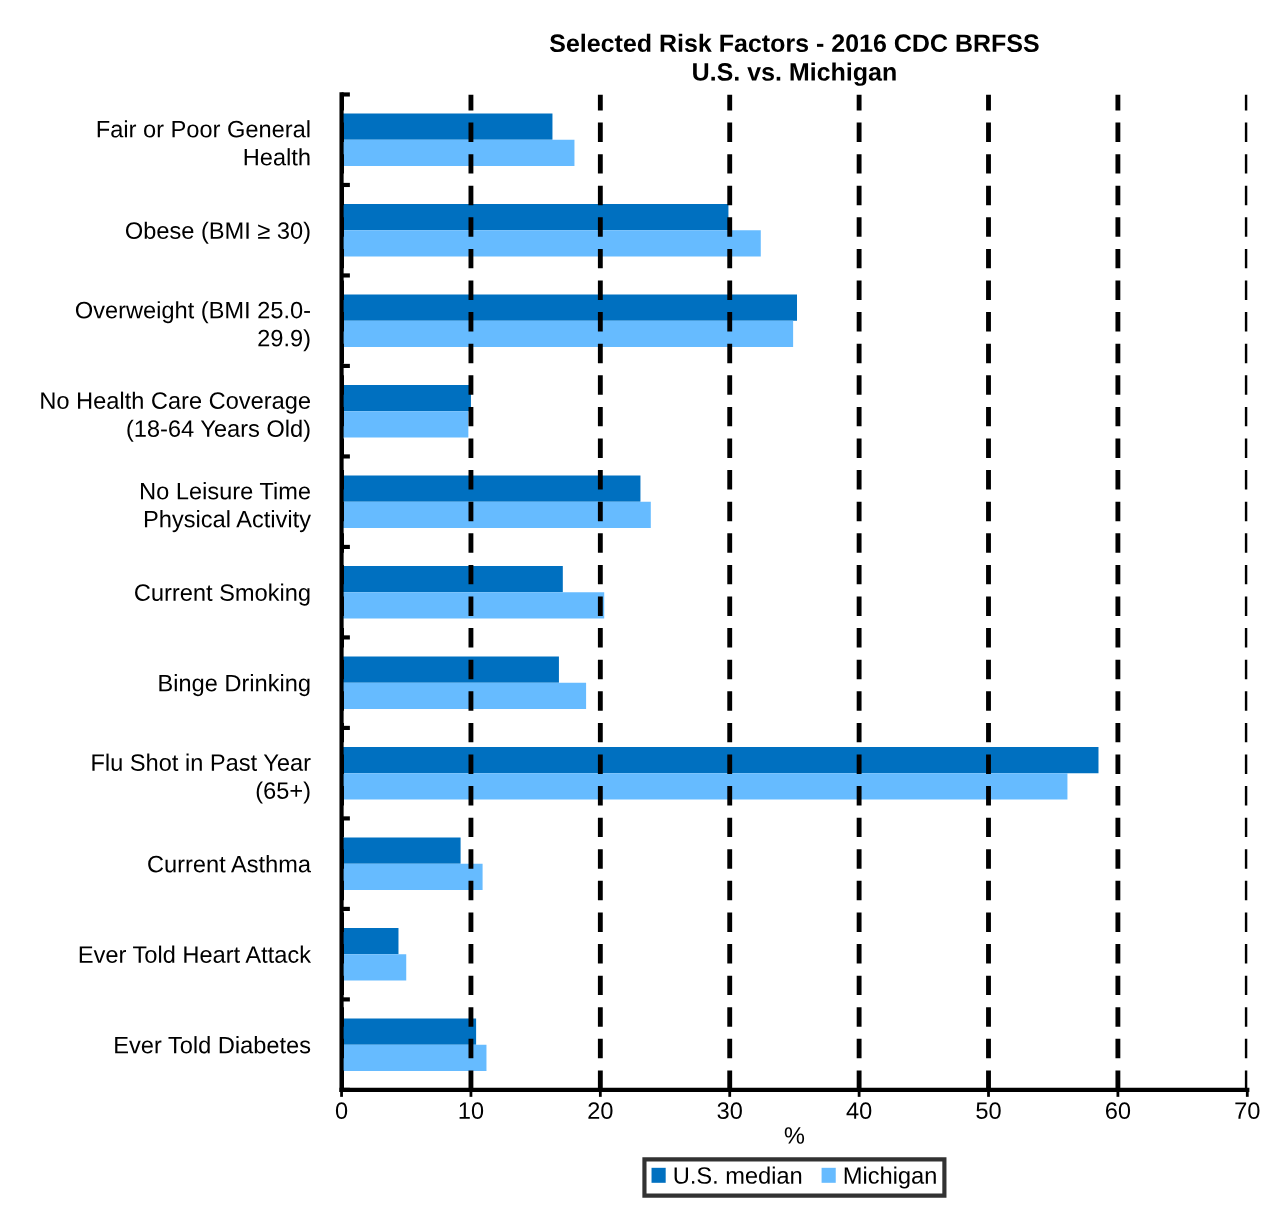 This screenshot has width=1265, height=1211. Describe the element at coordinates (738, 1175) in the screenshot. I see `legend-label: U.S. median` at that location.